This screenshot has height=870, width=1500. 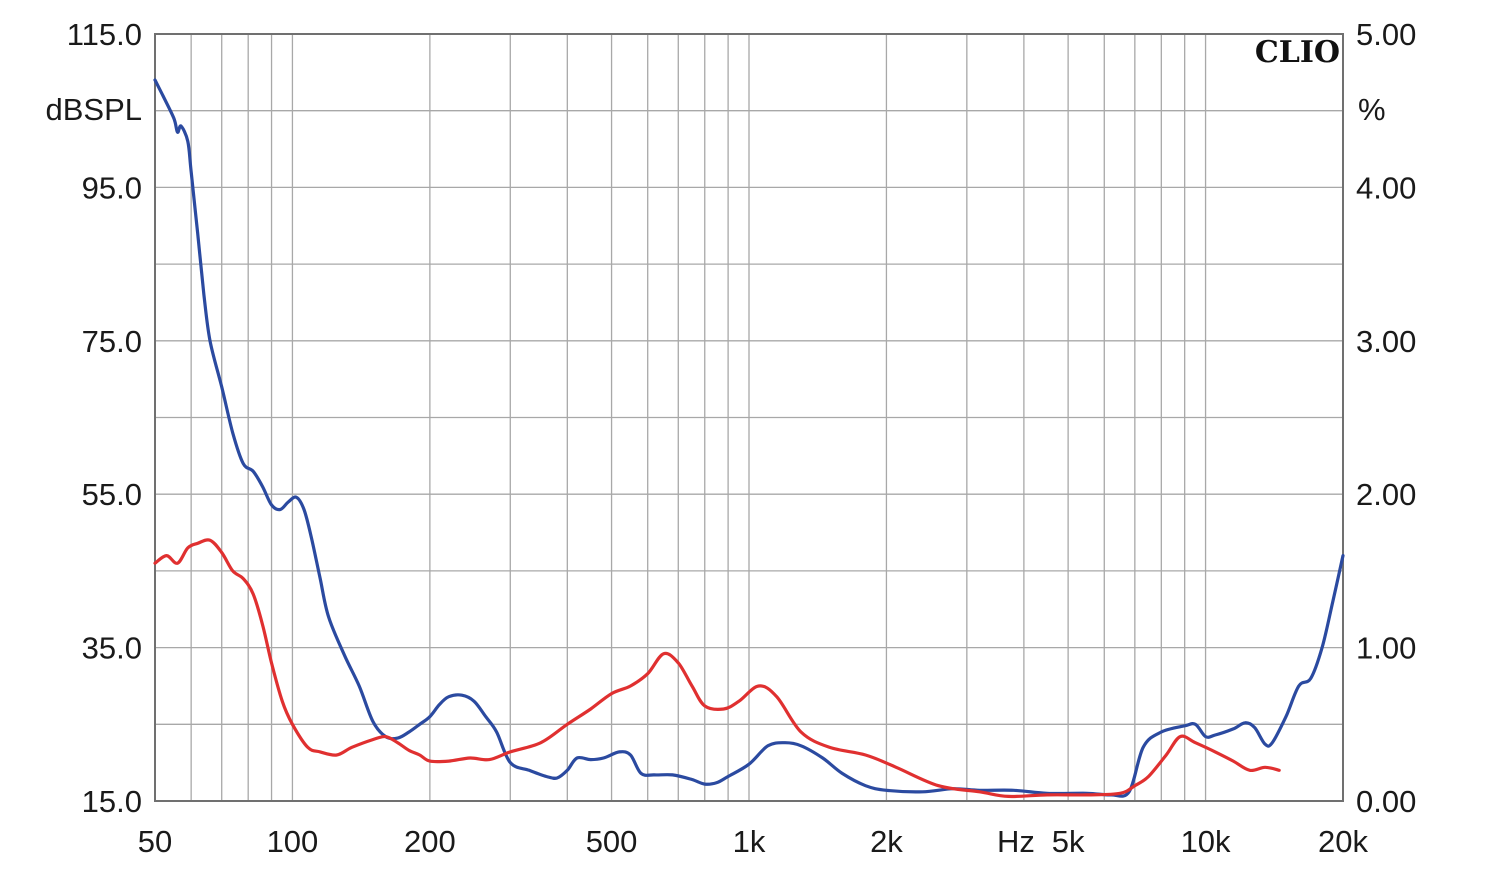 I want to click on right-tick-label: 1.00, so click(x=1386, y=648).